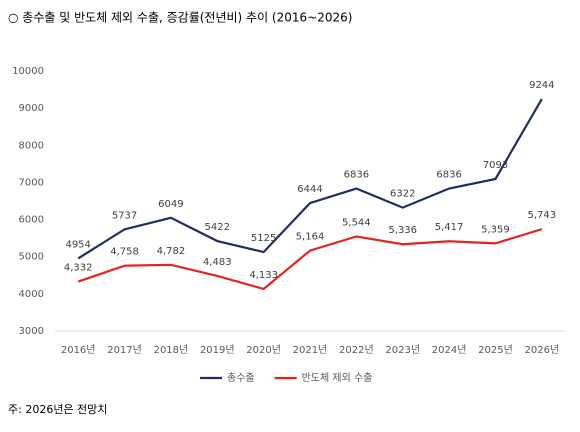 This screenshot has width=580, height=432. What do you see at coordinates (402, 194) in the screenshot?
I see `data-label: 6322` at bounding box center [402, 194].